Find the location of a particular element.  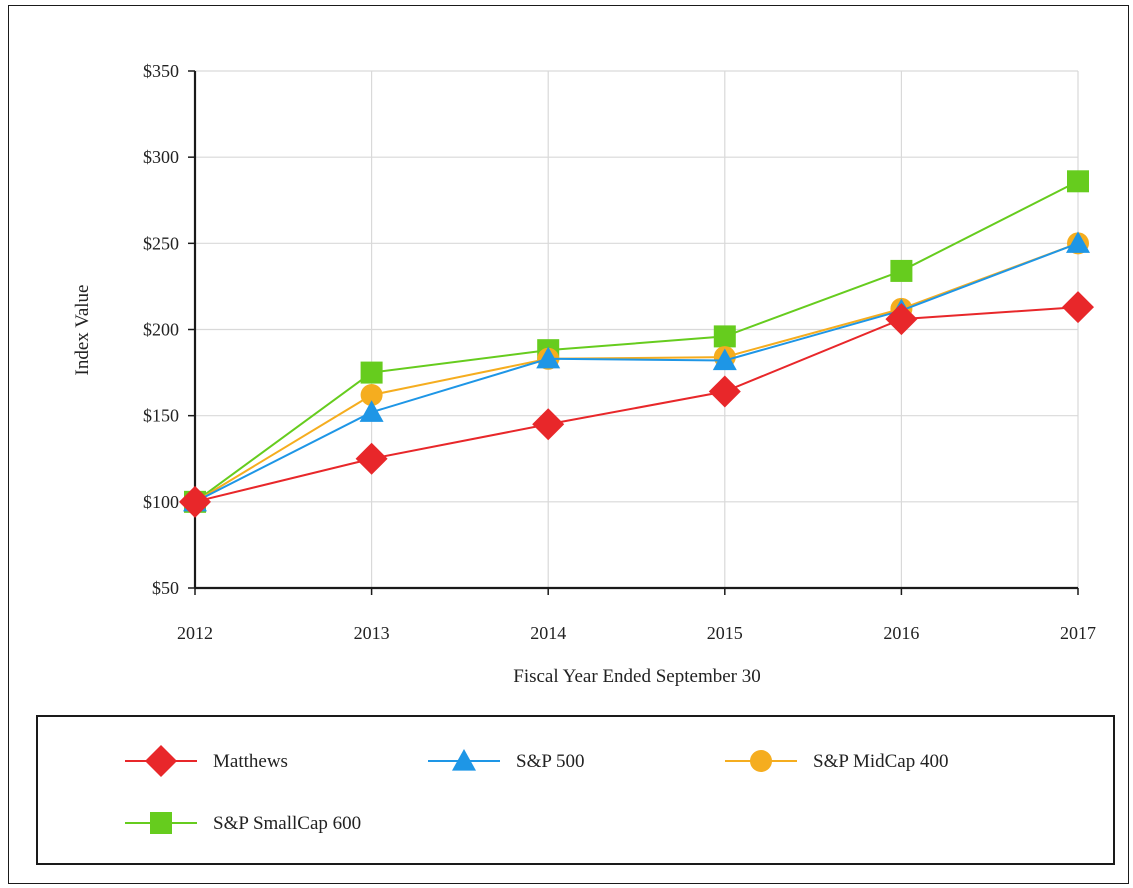

y-axis-title: Index Value is located at coordinates (82, 330).